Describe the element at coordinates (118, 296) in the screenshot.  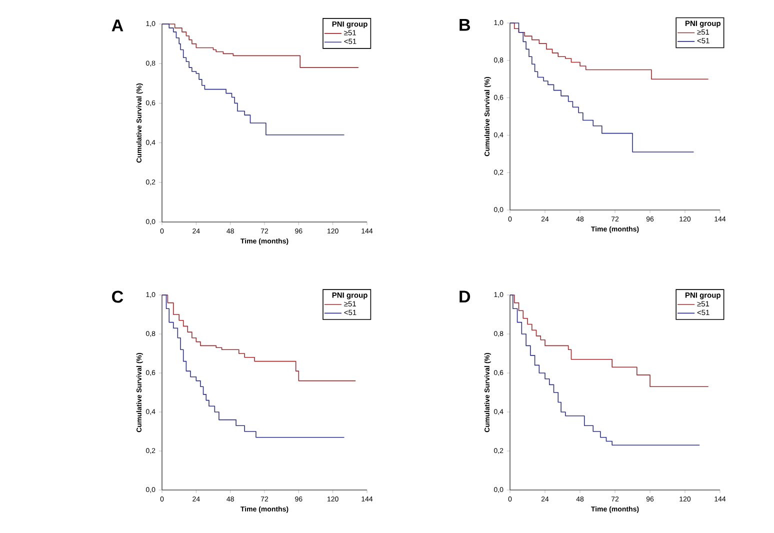
I see `chart-title: C` at that location.